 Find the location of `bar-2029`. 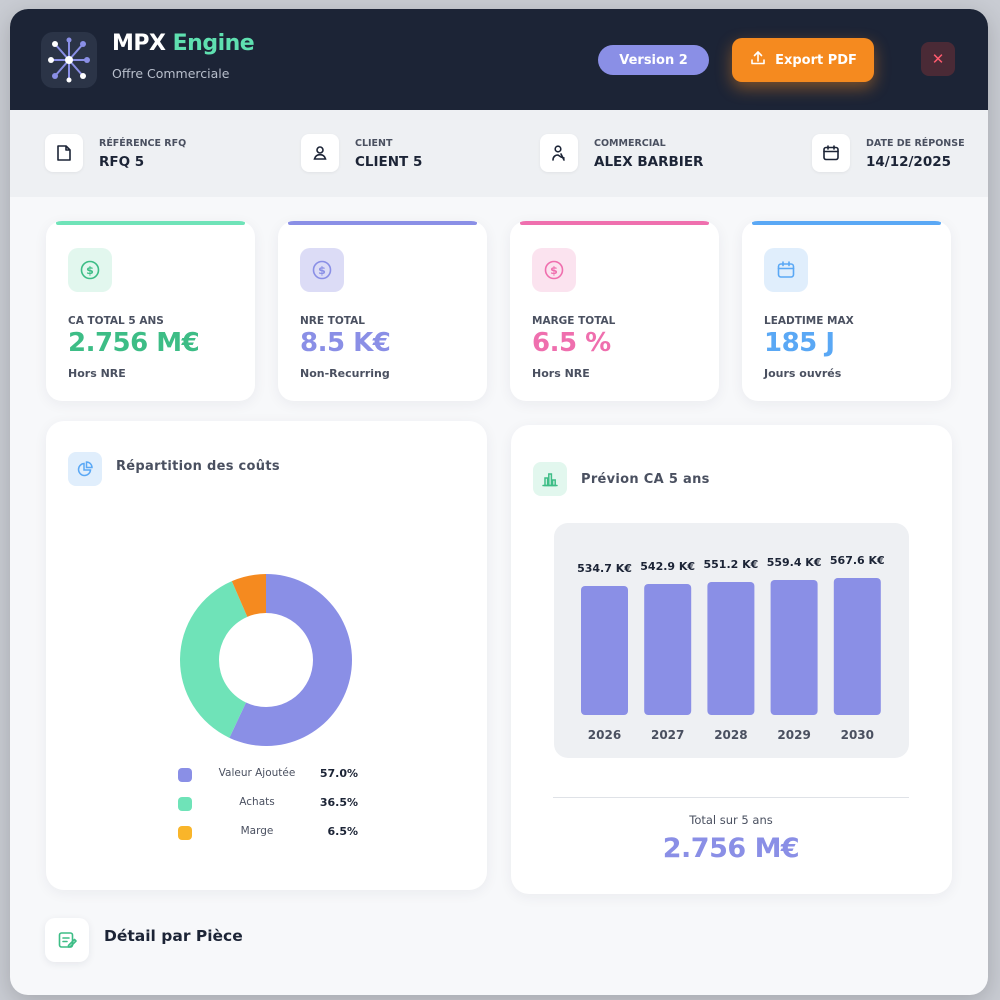

bar-2029 is located at coordinates (794, 647).